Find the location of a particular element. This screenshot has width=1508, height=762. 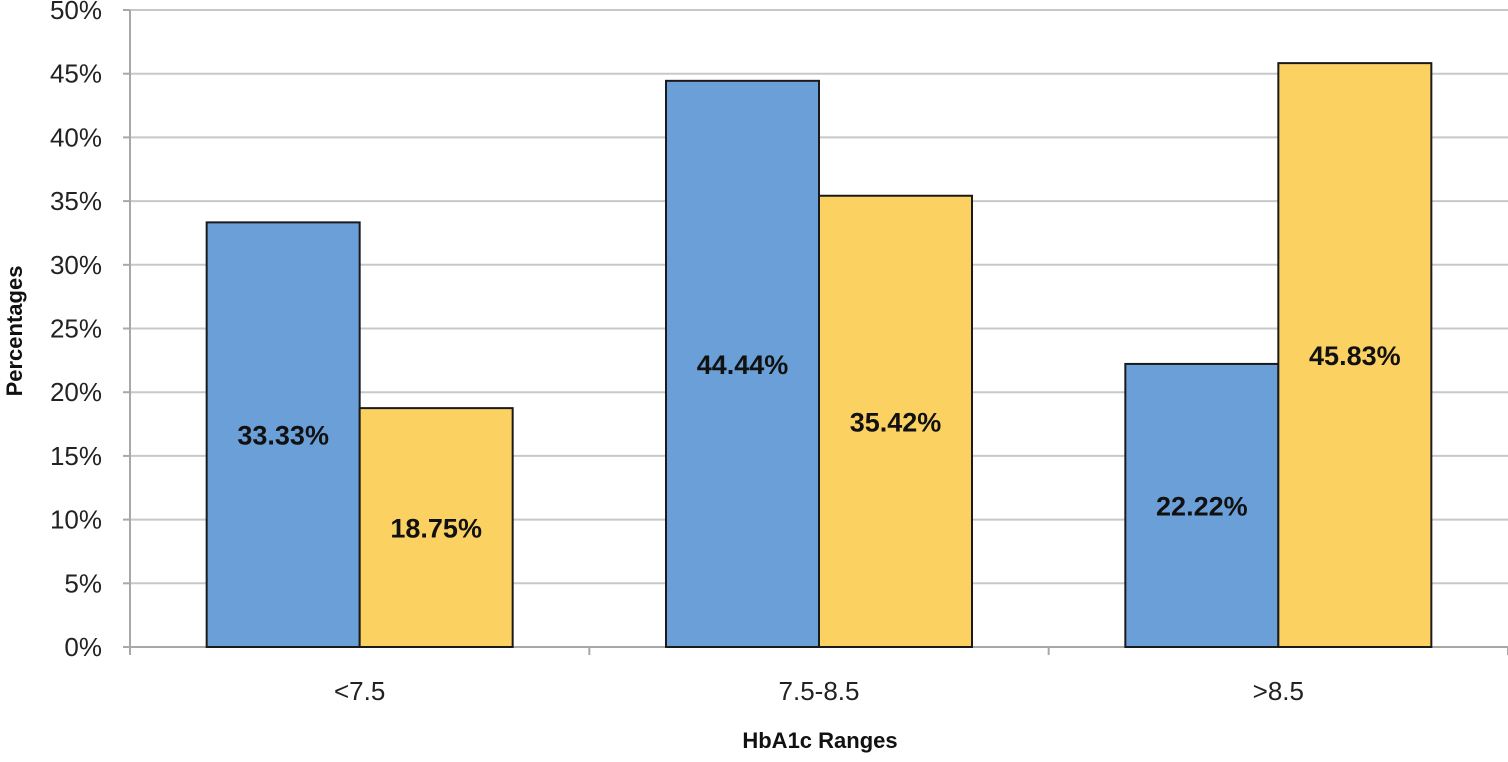

y-tick-label: 10% is located at coordinates (76, 520).